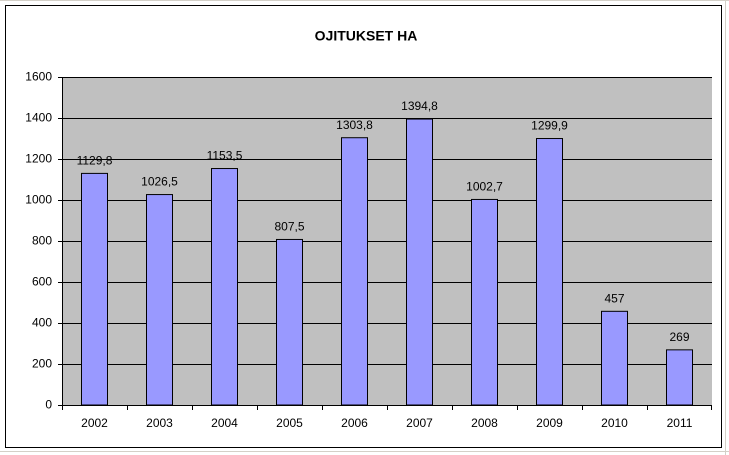 The height and width of the screenshot is (455, 729). I want to click on x-tick-label: 2002, so click(94, 423).